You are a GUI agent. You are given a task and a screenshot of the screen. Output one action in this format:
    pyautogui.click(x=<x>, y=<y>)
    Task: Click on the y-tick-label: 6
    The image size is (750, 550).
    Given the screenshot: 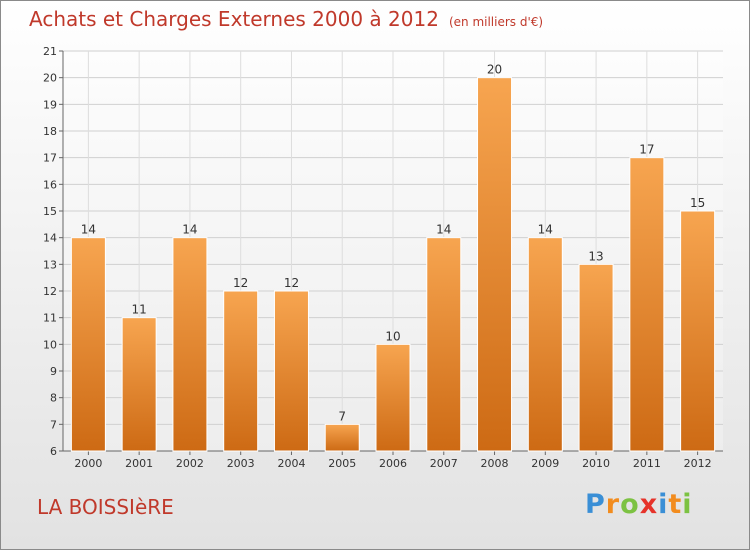 What is the action you would take?
    pyautogui.click(x=53, y=451)
    